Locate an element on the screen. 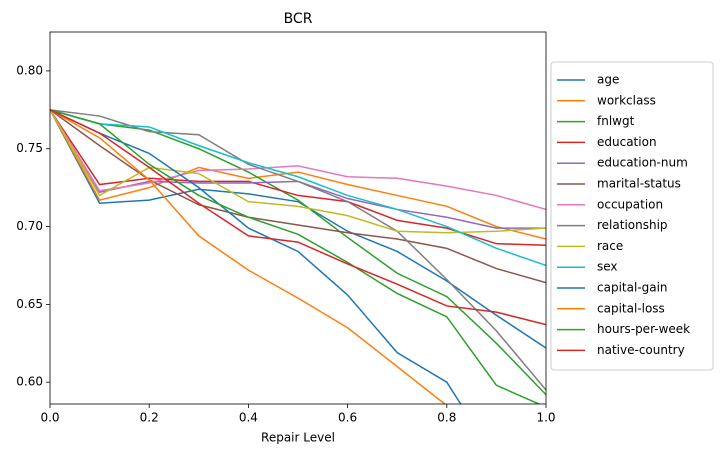 The image size is (720, 455). x-tick-label: 1.0 is located at coordinates (545, 418).